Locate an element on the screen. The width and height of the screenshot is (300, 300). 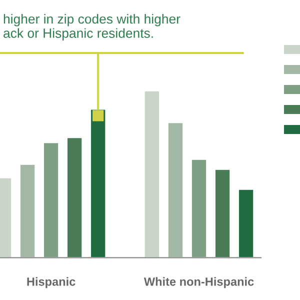
x-tick-label: White non-Hispanic is located at coordinates (199, 282).